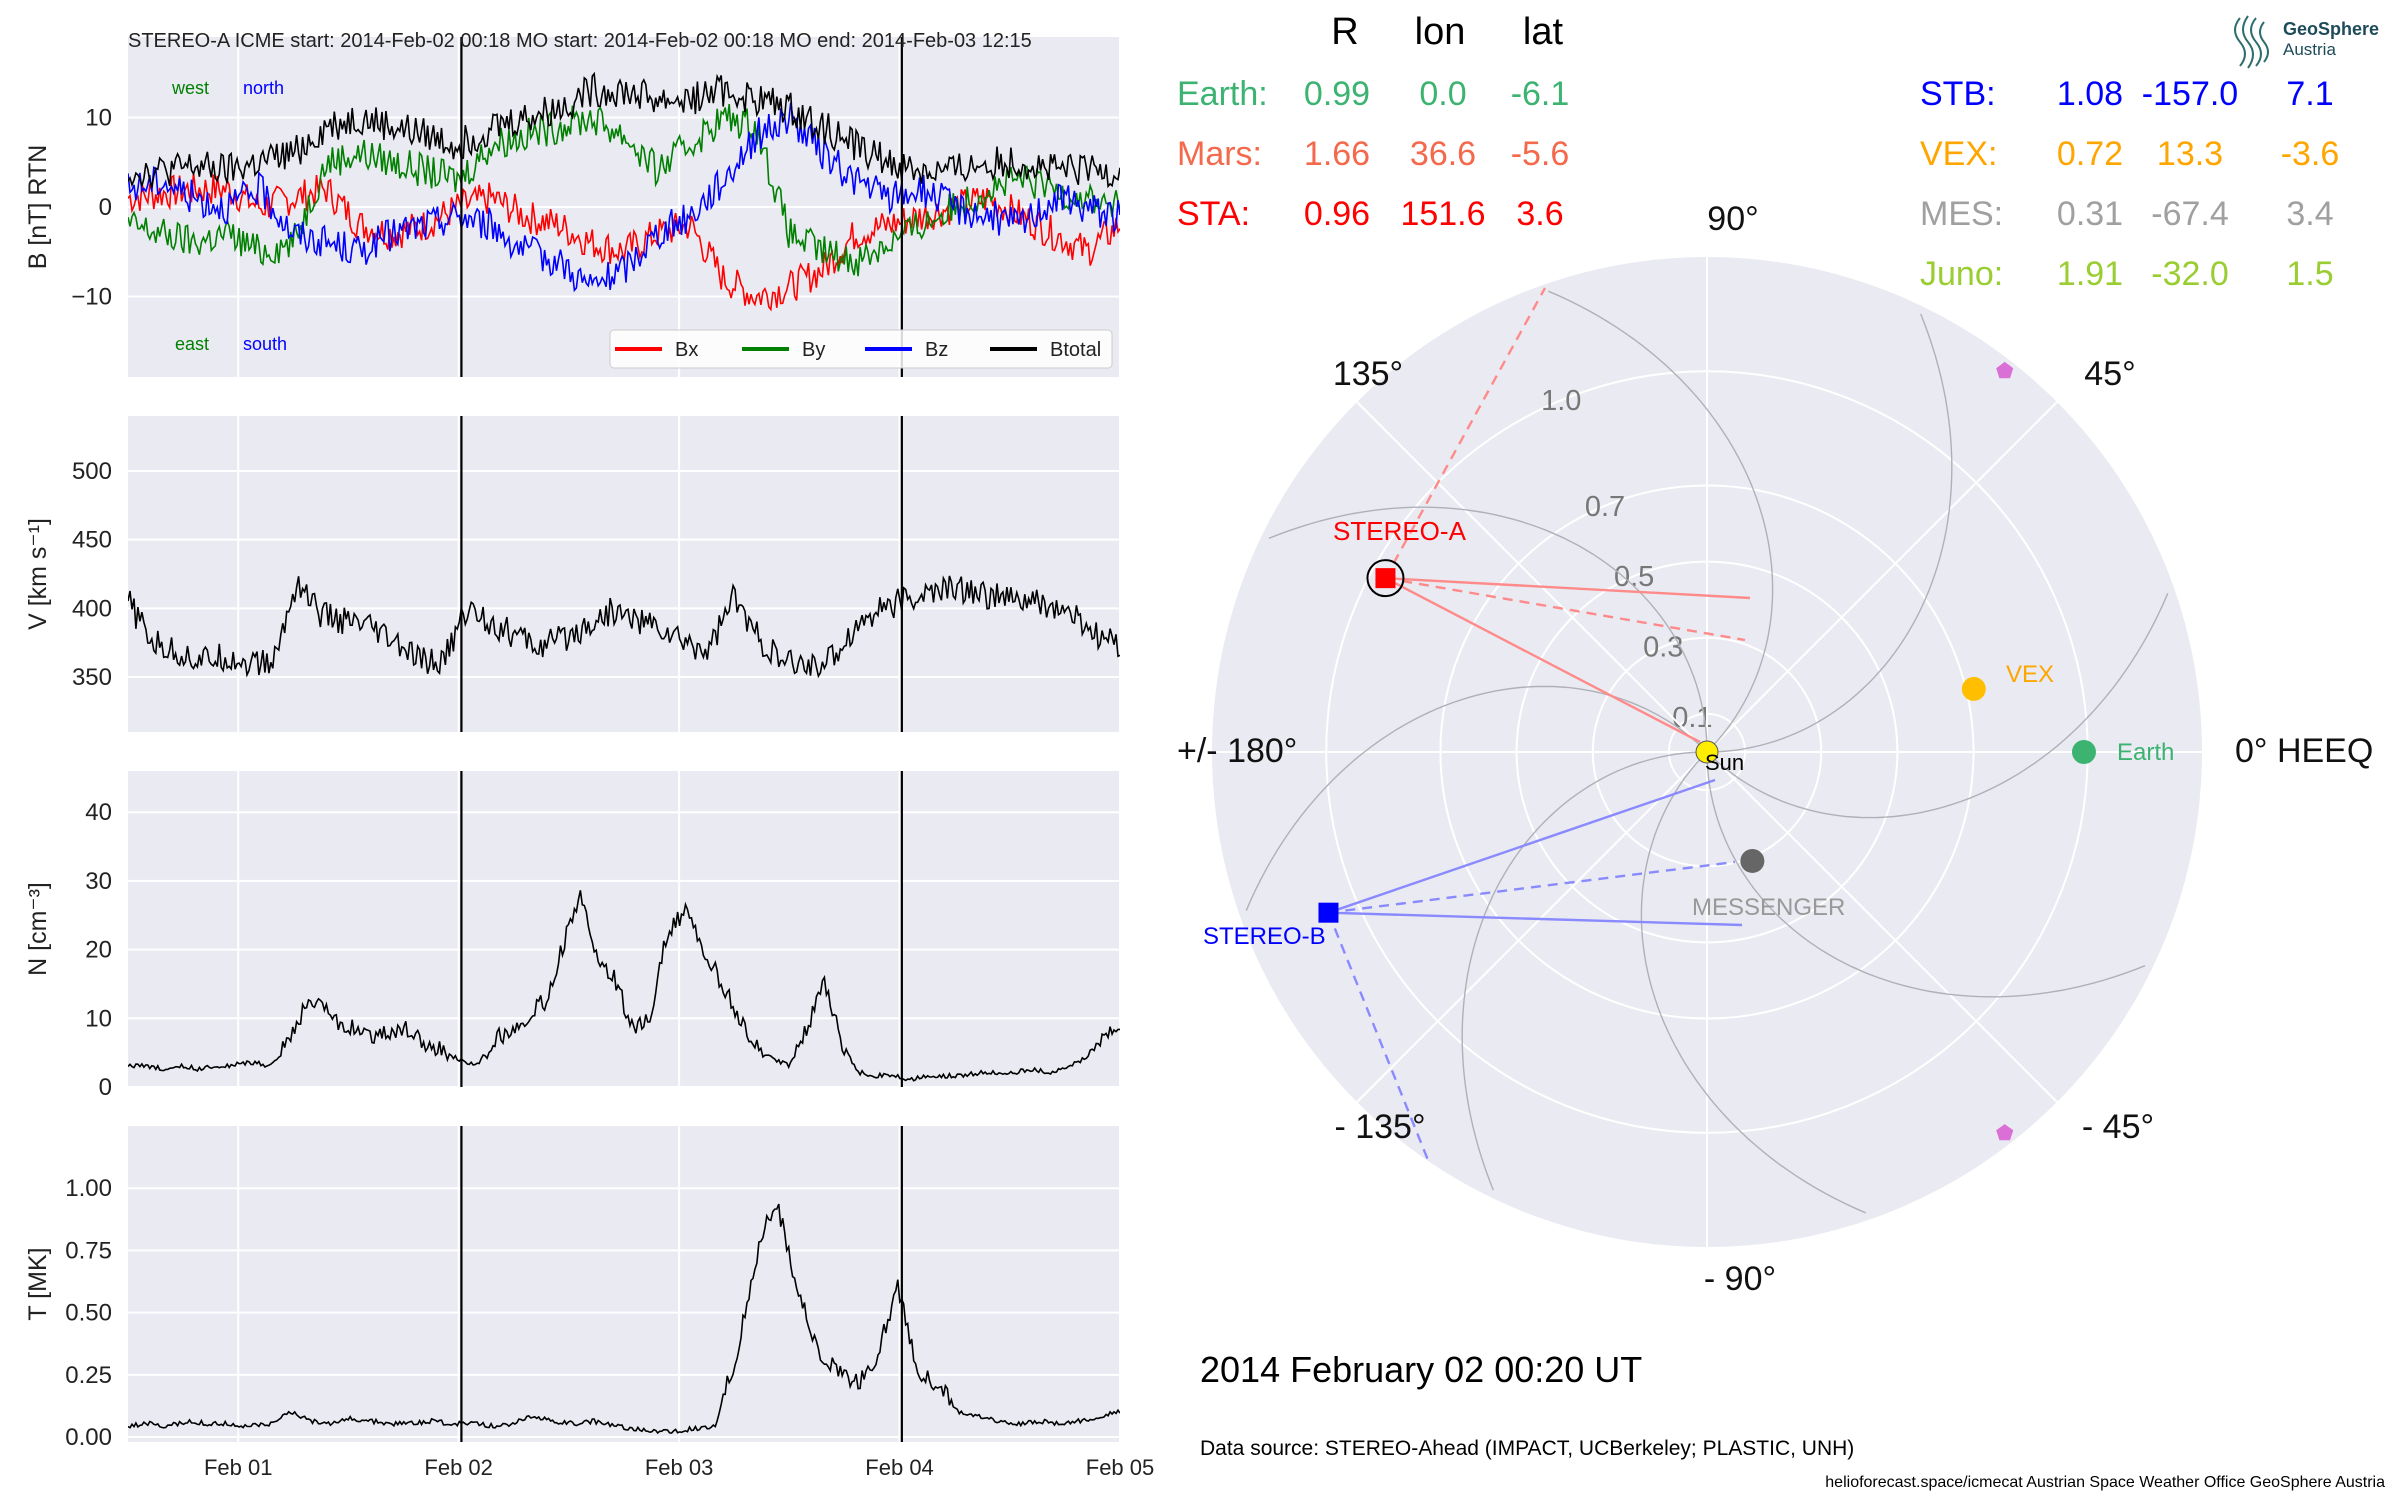 The width and height of the screenshot is (2400, 1500). I want to click on table-header-r: R, so click(1344, 32).